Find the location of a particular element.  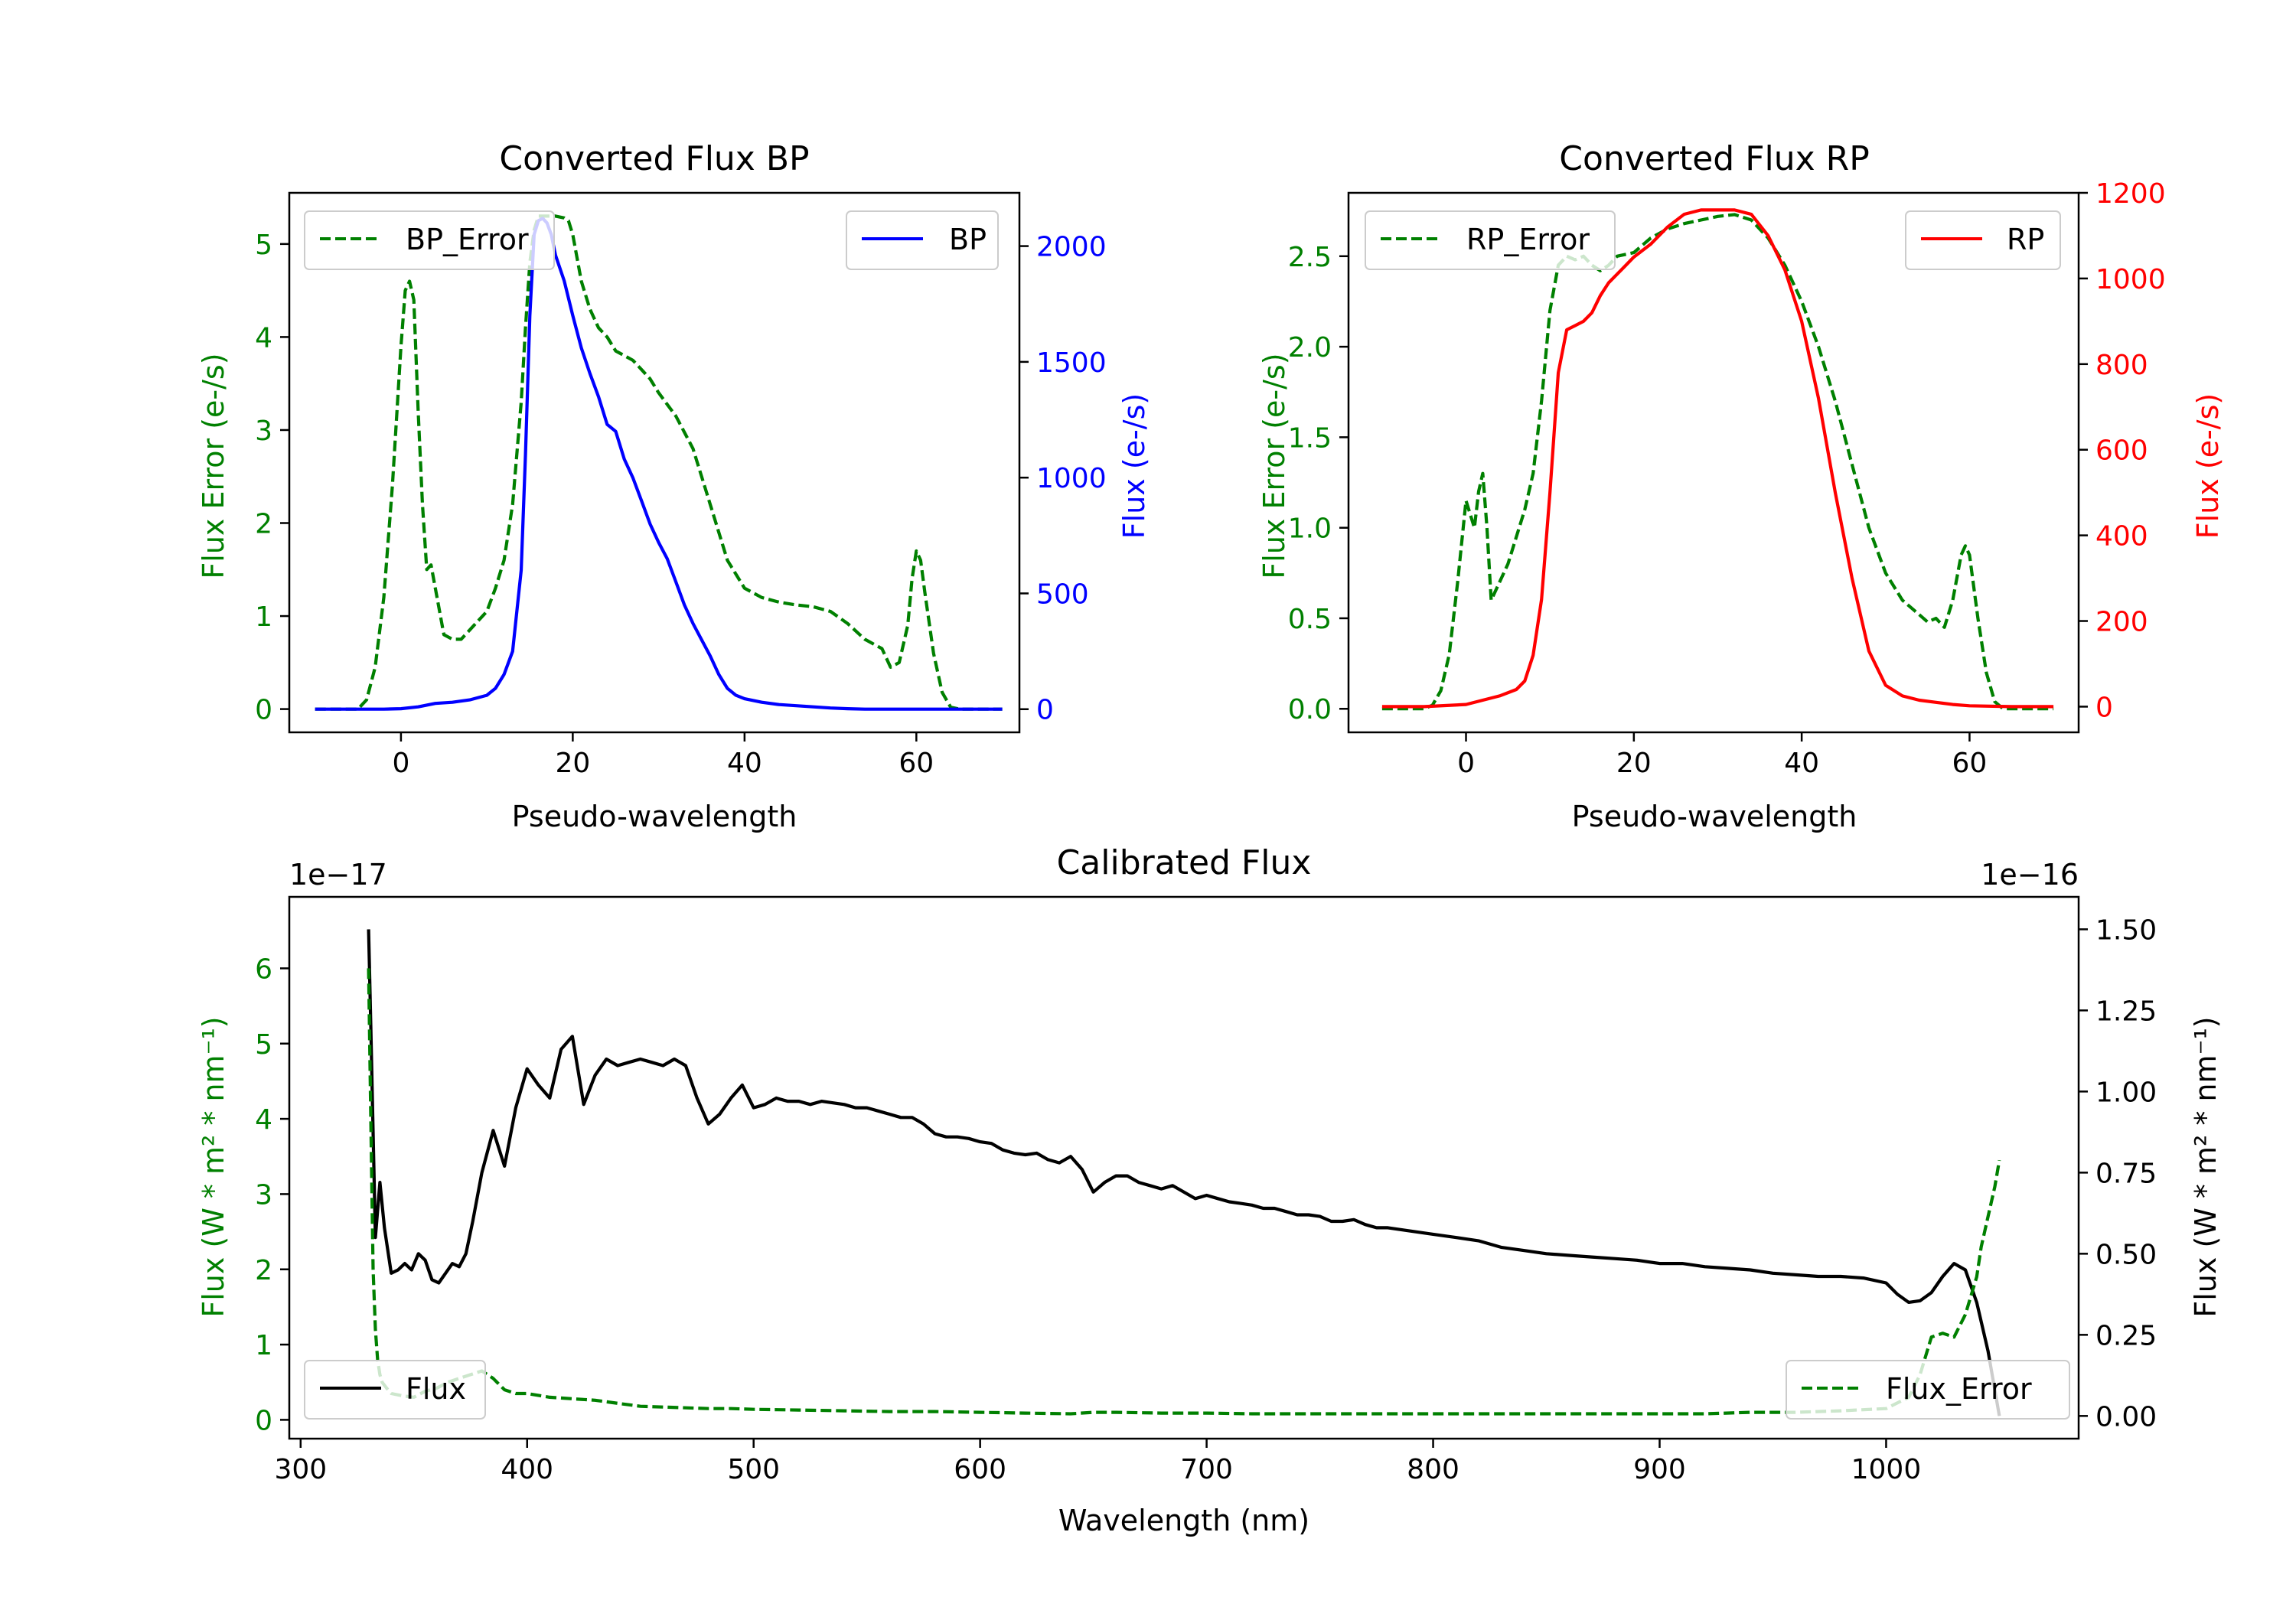

calibrated-ytick-right-label: 1.00 is located at coordinates (2126, 1092).